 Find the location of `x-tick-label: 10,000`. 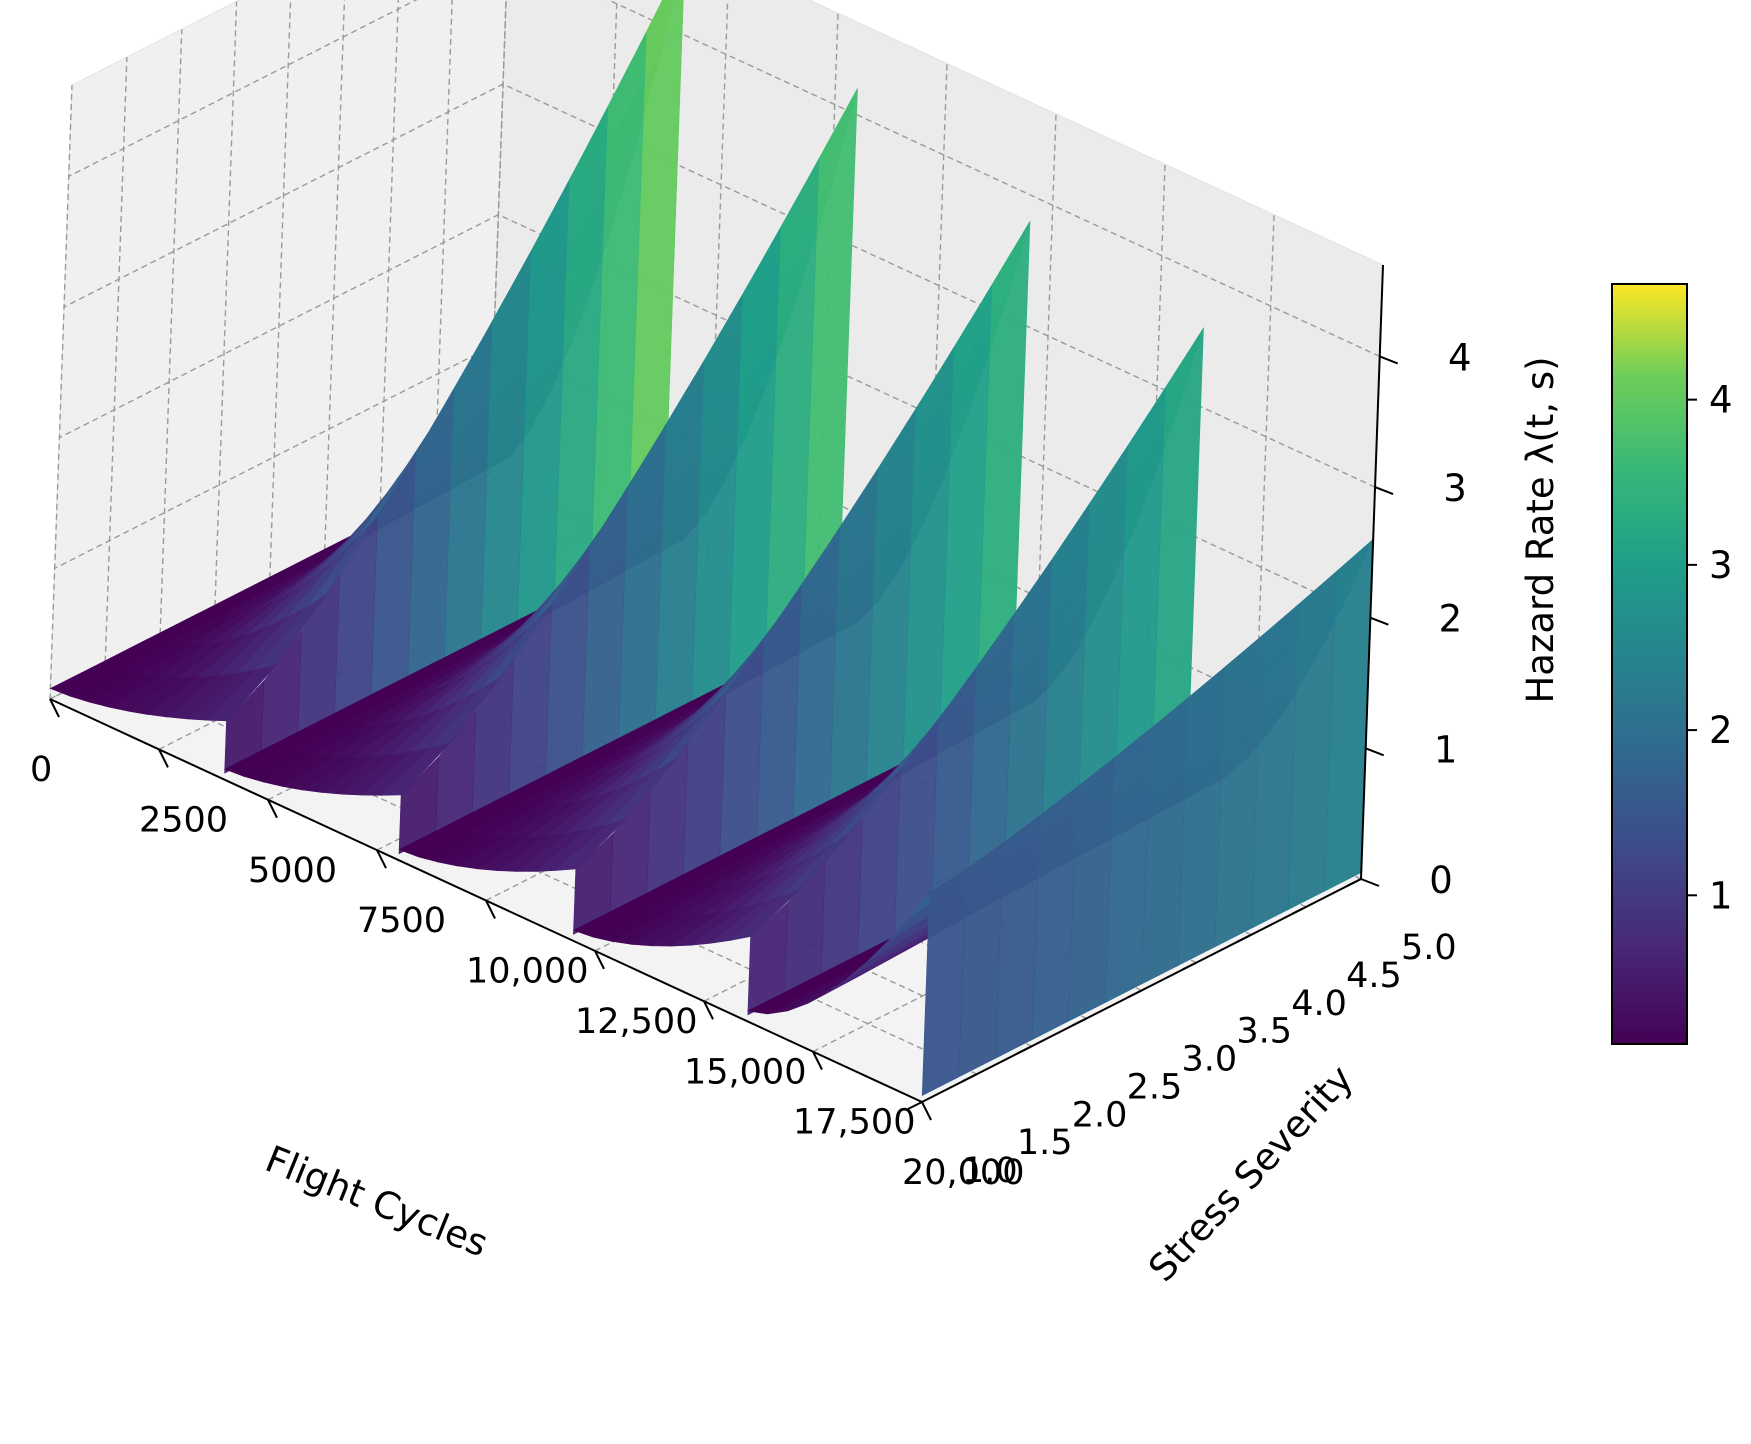

x-tick-label: 10,000 is located at coordinates (527, 972).